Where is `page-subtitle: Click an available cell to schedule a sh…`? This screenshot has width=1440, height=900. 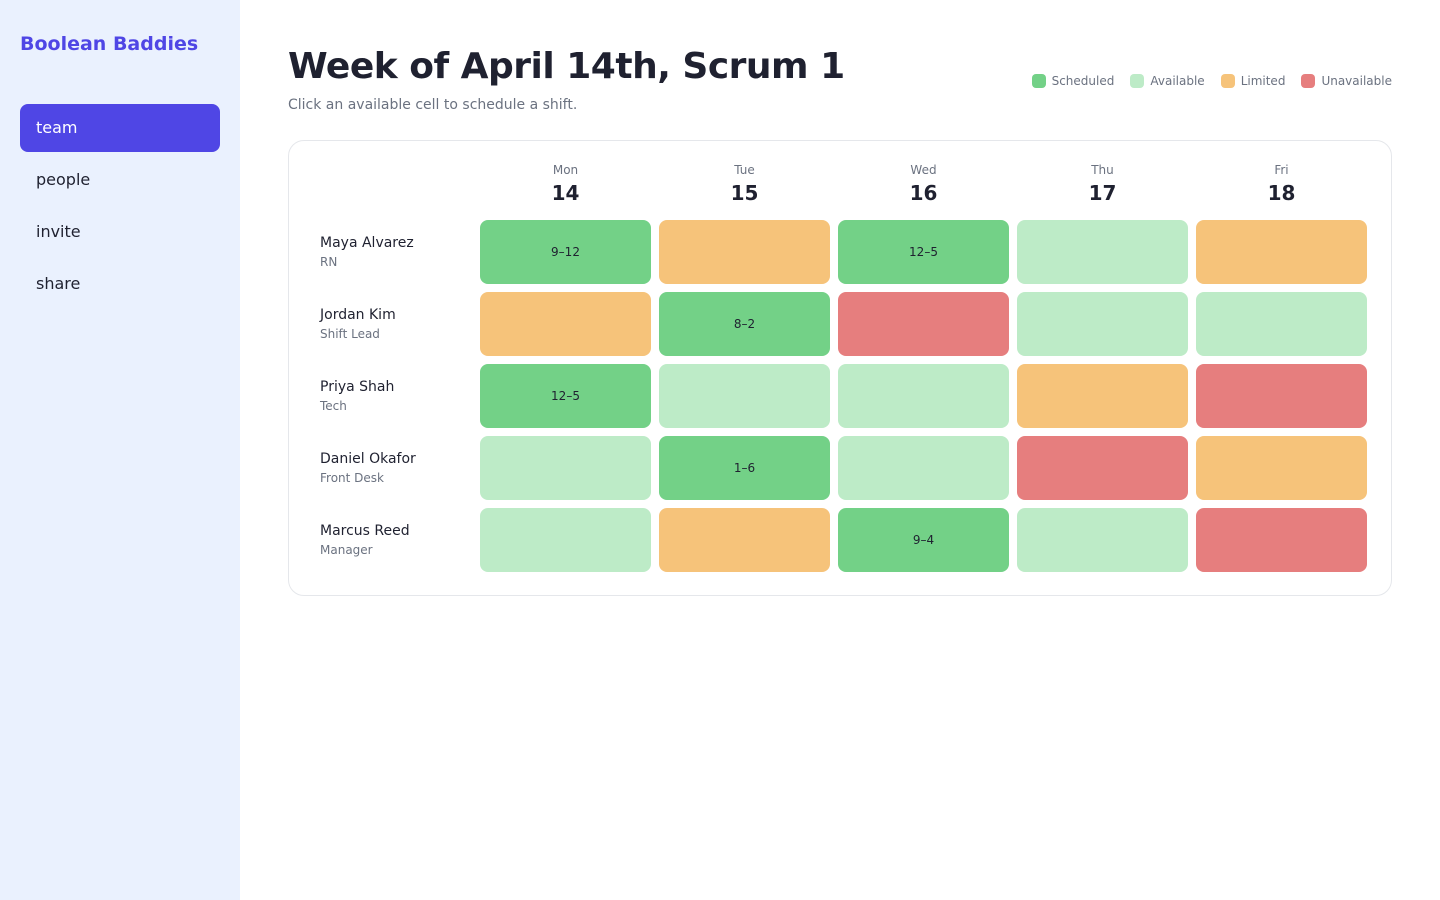
page-subtitle: Click an available cell to schedule a sh… is located at coordinates (433, 105).